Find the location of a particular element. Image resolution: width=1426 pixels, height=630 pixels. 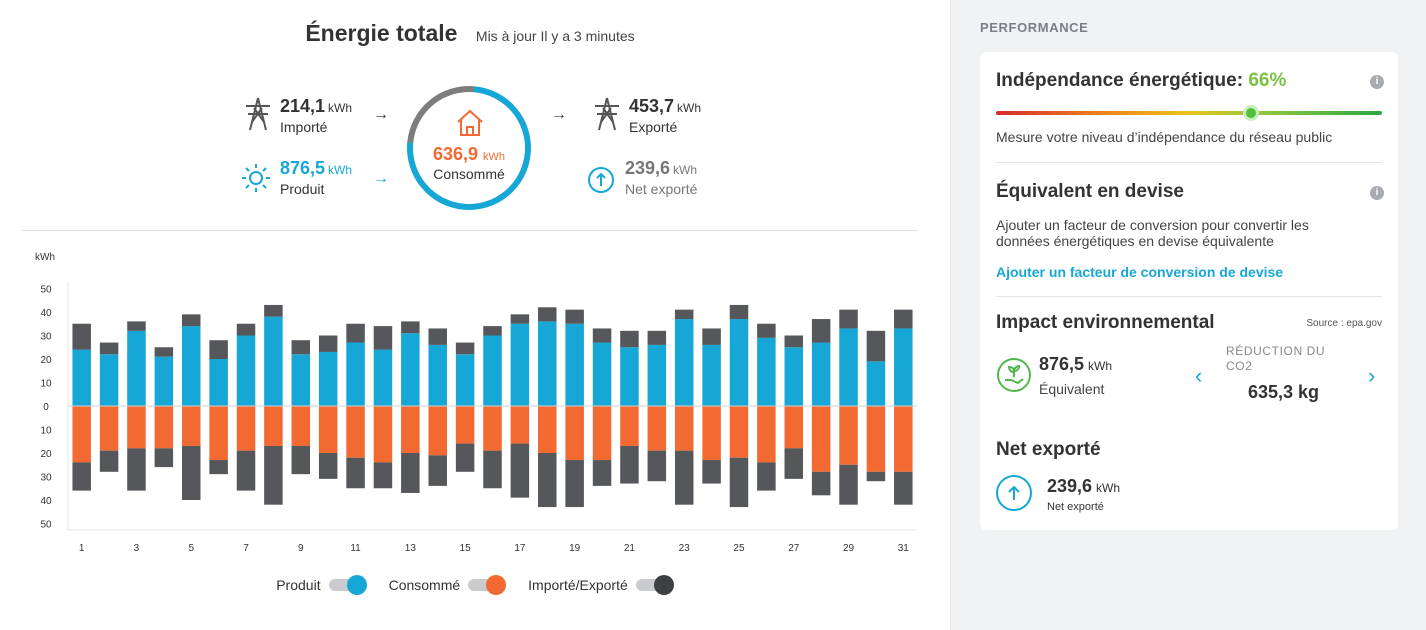

next-button: › is located at coordinates (1372, 375).